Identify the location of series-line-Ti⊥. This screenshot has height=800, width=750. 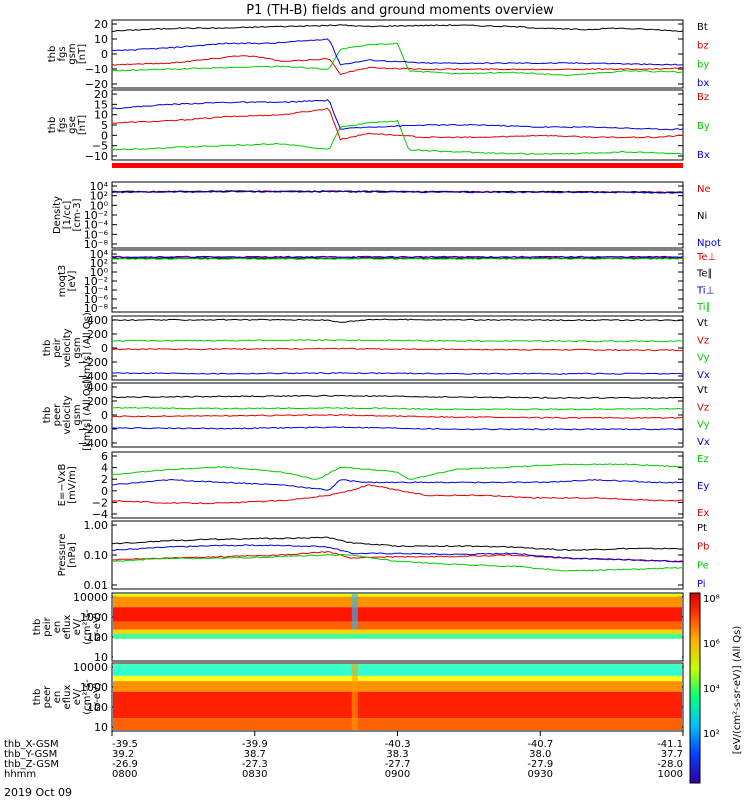
(397, 256).